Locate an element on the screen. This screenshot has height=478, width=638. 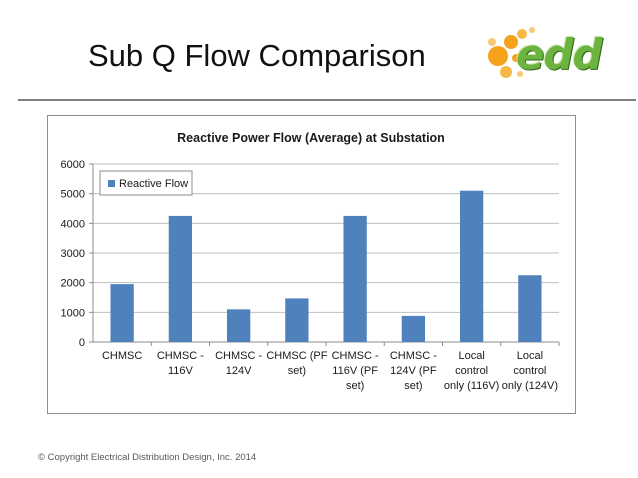
y-tick-label: 0 is located at coordinates (82, 343).